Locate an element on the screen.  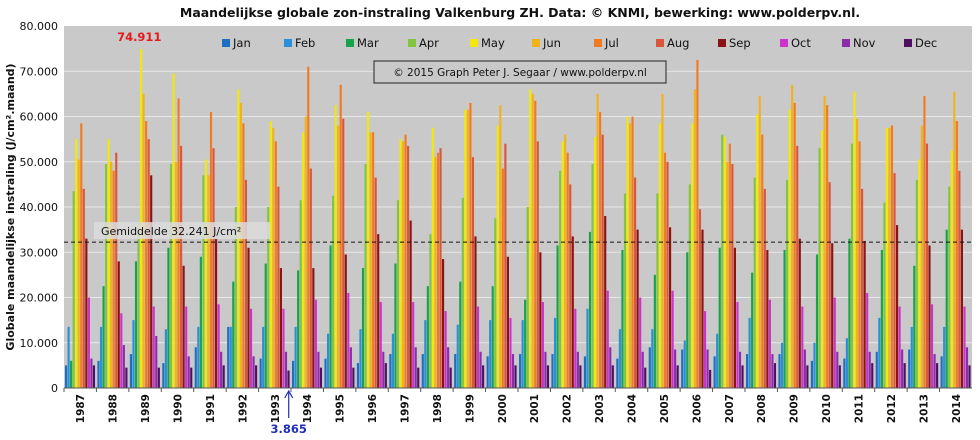
x-tick-label: 1989 is located at coordinates (146, 408).